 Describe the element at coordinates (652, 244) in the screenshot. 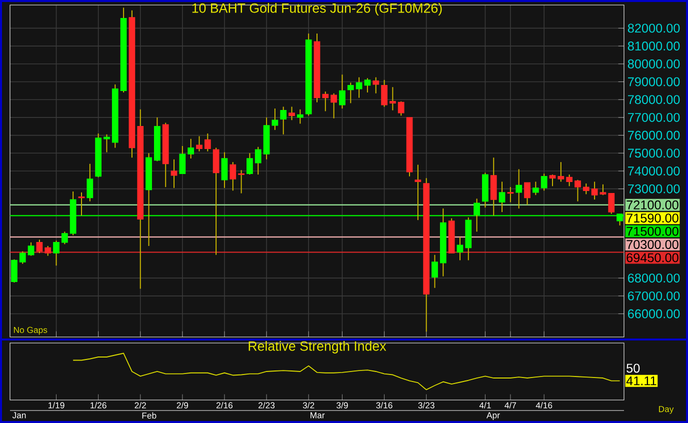

I see `ref-line-label: 70300.00` at that location.